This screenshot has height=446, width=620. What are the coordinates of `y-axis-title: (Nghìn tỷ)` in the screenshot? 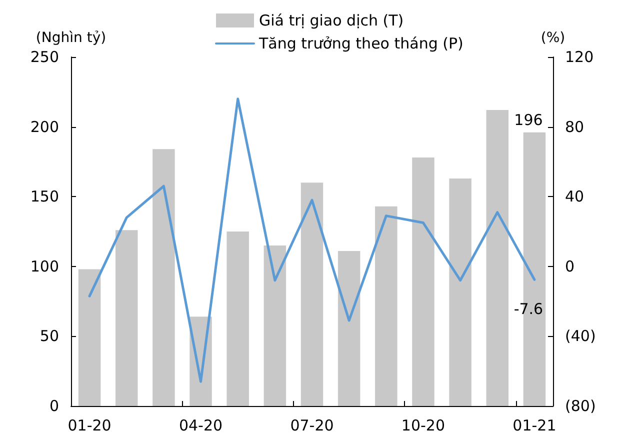 It's located at (71, 38).